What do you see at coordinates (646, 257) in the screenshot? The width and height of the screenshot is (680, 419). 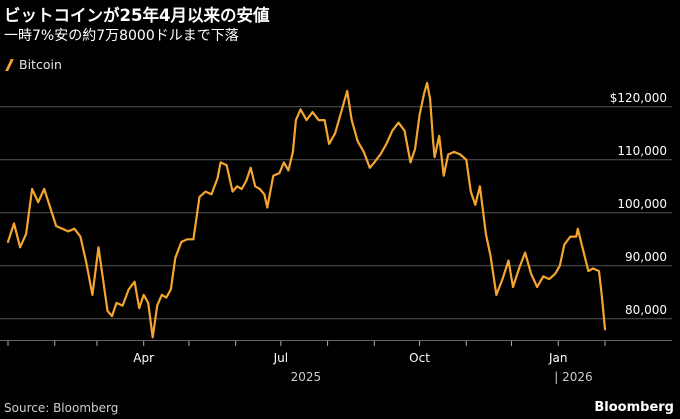 I see `y-tick-label-90000: 90,000` at bounding box center [646, 257].